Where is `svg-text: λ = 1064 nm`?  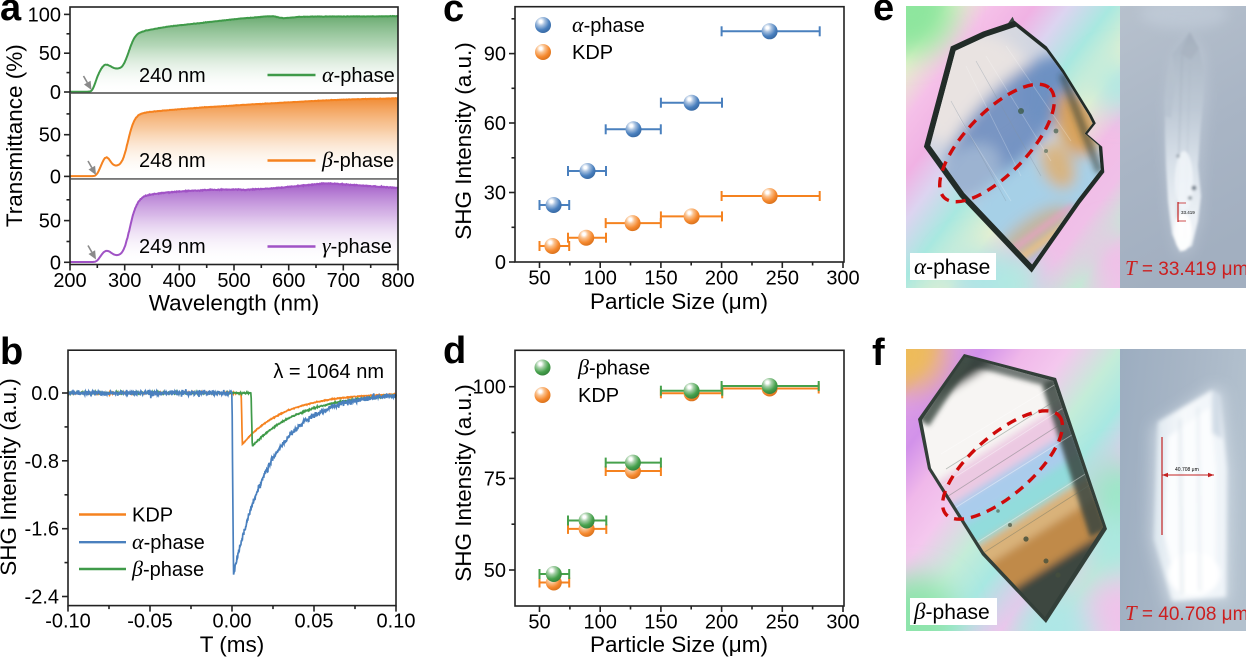
svg-text: λ = 1064 nm is located at coordinates (328, 372).